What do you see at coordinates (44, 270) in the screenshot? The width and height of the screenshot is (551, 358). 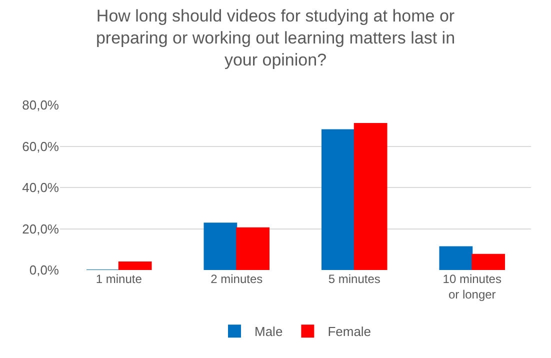 I see `y-tick-label: 0,0%` at bounding box center [44, 270].